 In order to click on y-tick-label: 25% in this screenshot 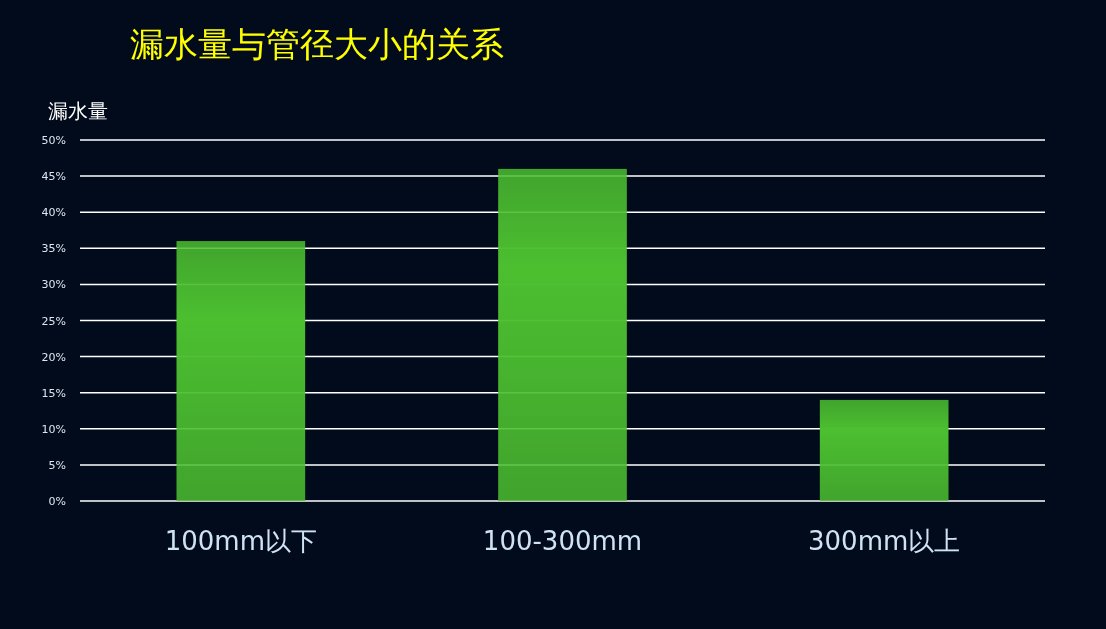, I will do `click(53, 321)`.